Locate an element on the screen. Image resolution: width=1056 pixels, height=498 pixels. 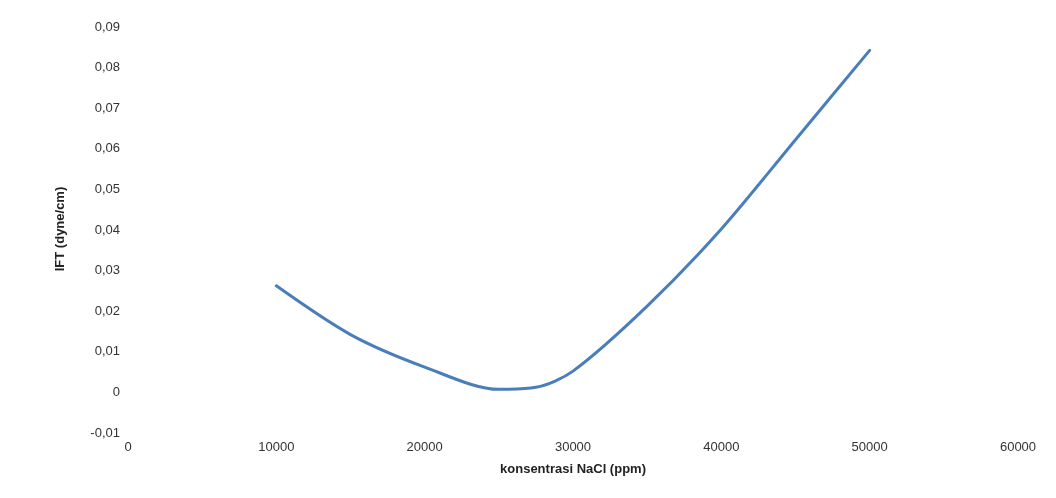
y-tick-label: 0,08 is located at coordinates (107, 67).